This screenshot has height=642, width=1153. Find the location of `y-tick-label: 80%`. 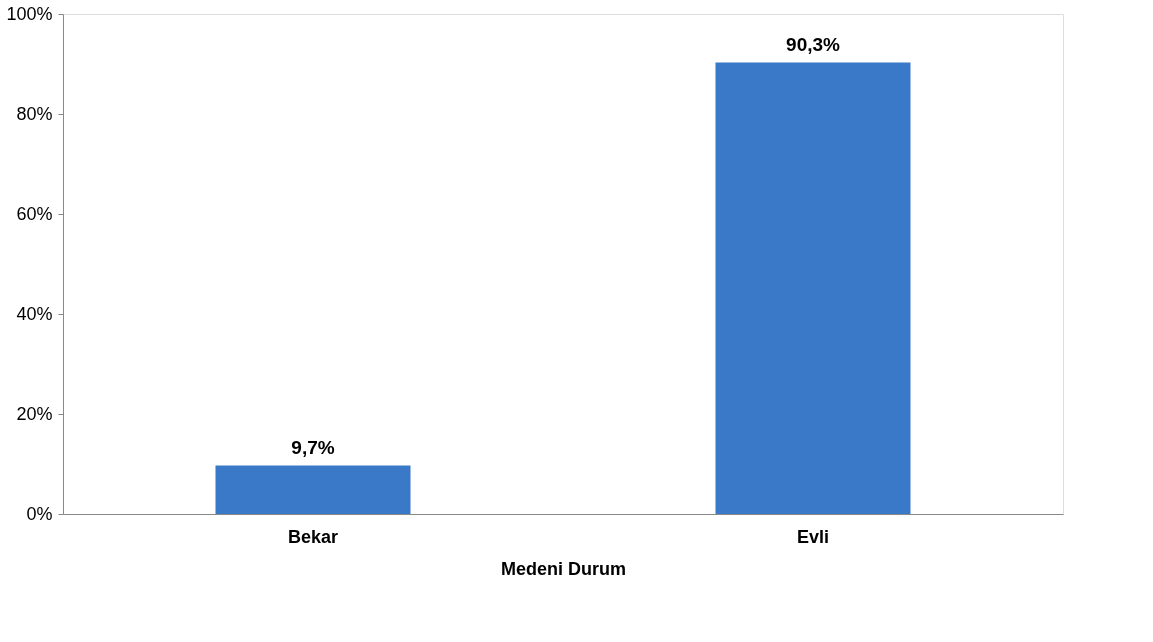

y-tick-label: 80% is located at coordinates (34, 113).